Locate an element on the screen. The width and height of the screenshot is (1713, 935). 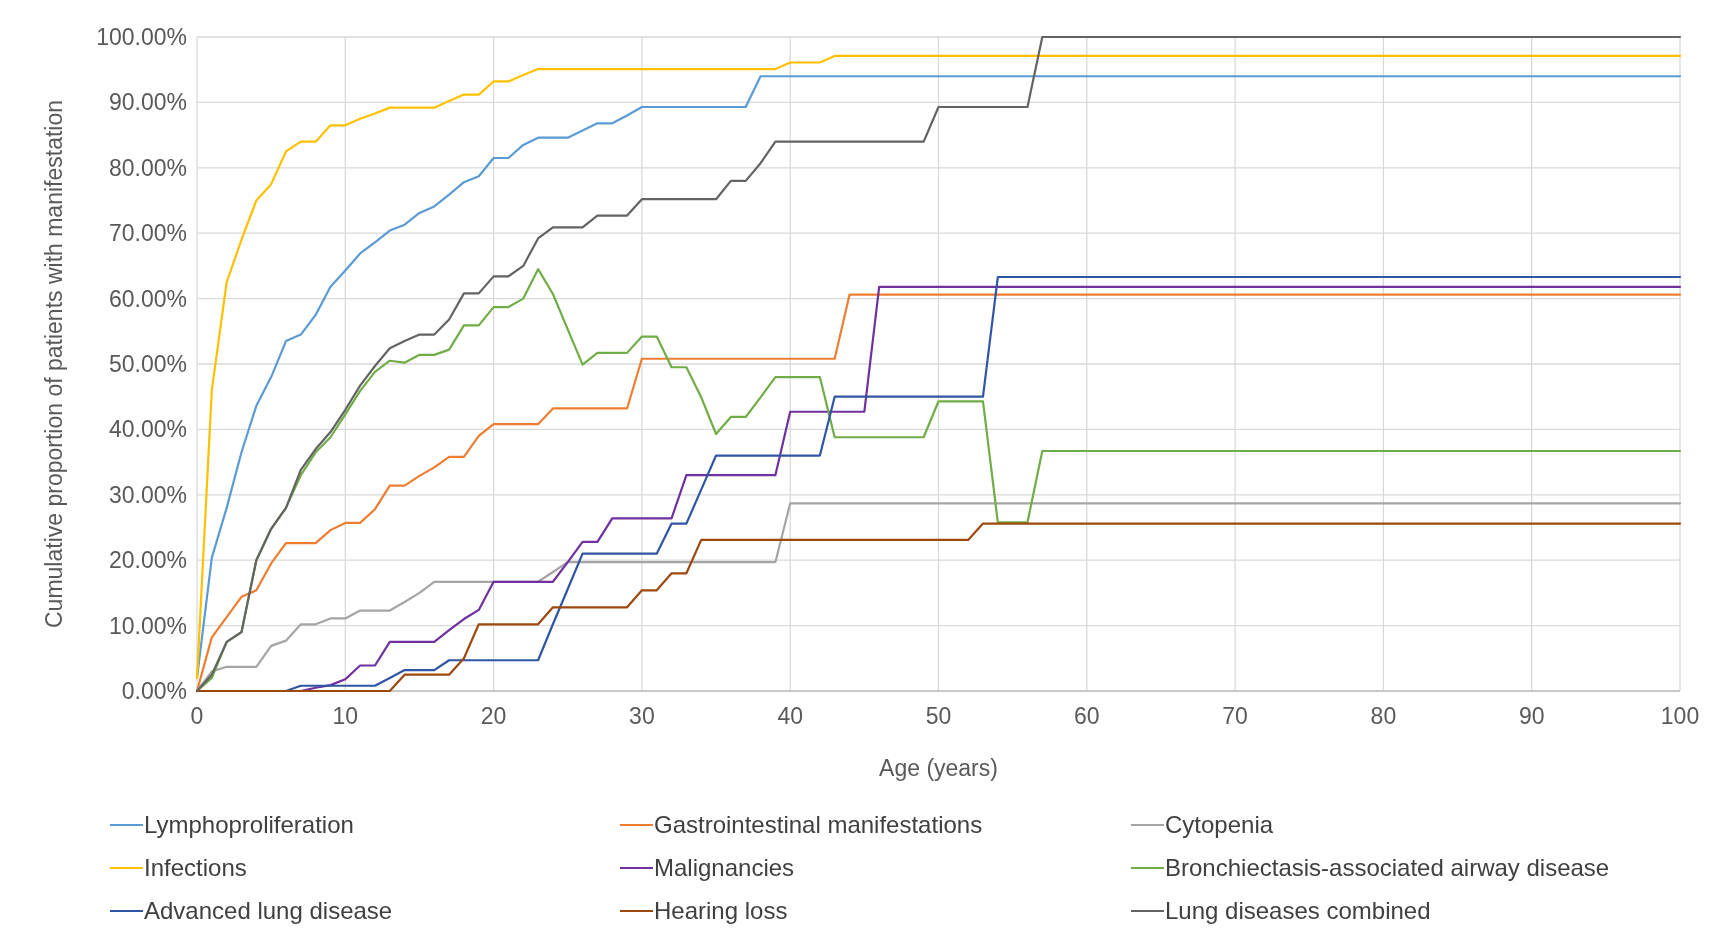
x-tick-label: 90 is located at coordinates (1531, 716).